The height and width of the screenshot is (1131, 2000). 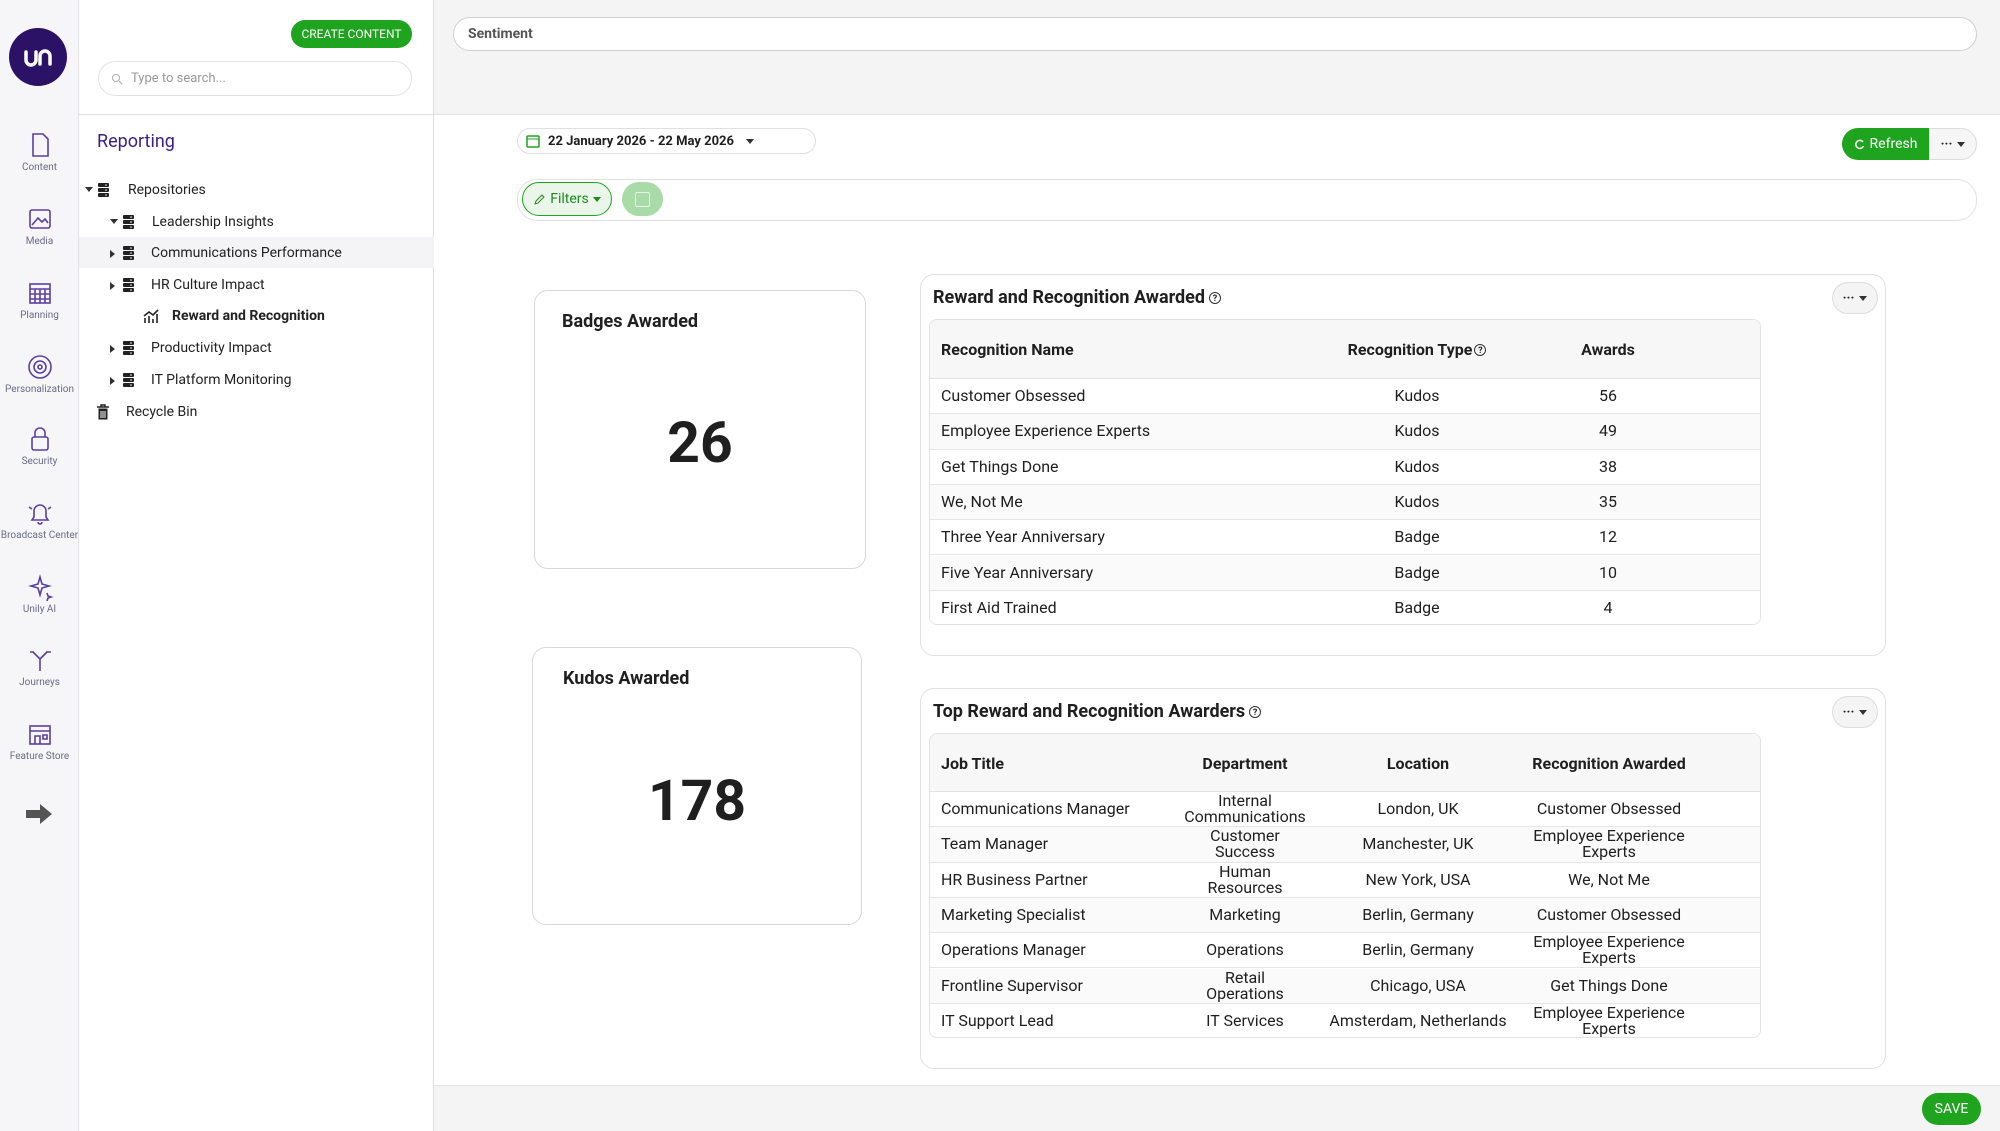 What do you see at coordinates (539, 199) in the screenshot?
I see `pencil-icon` at bounding box center [539, 199].